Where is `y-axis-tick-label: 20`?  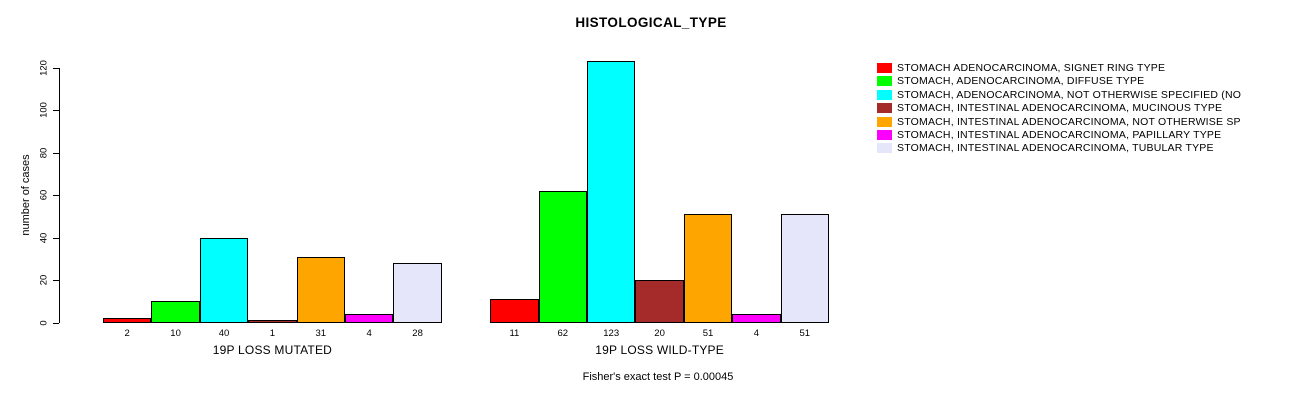
y-axis-tick-label: 20 is located at coordinates (44, 280).